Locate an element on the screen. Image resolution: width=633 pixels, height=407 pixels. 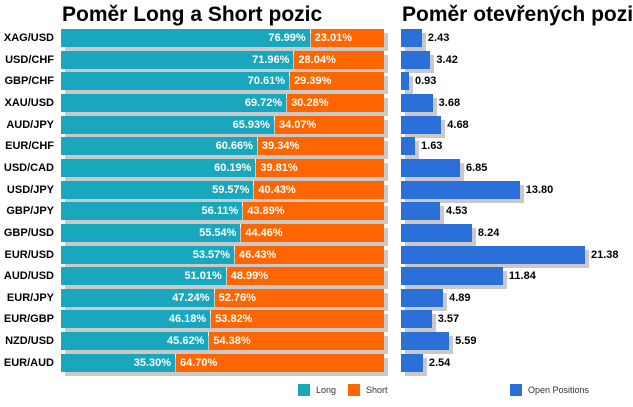
label-open-gbp-chf: 0.93 is located at coordinates (426, 81).